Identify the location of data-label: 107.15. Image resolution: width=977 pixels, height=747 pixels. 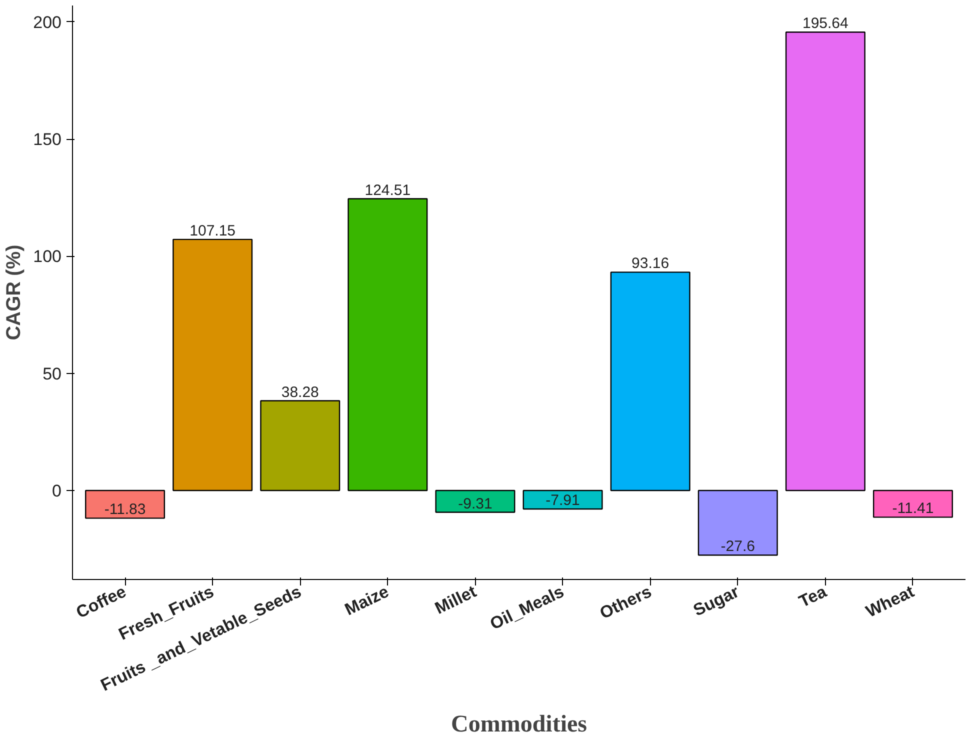
(213, 231).